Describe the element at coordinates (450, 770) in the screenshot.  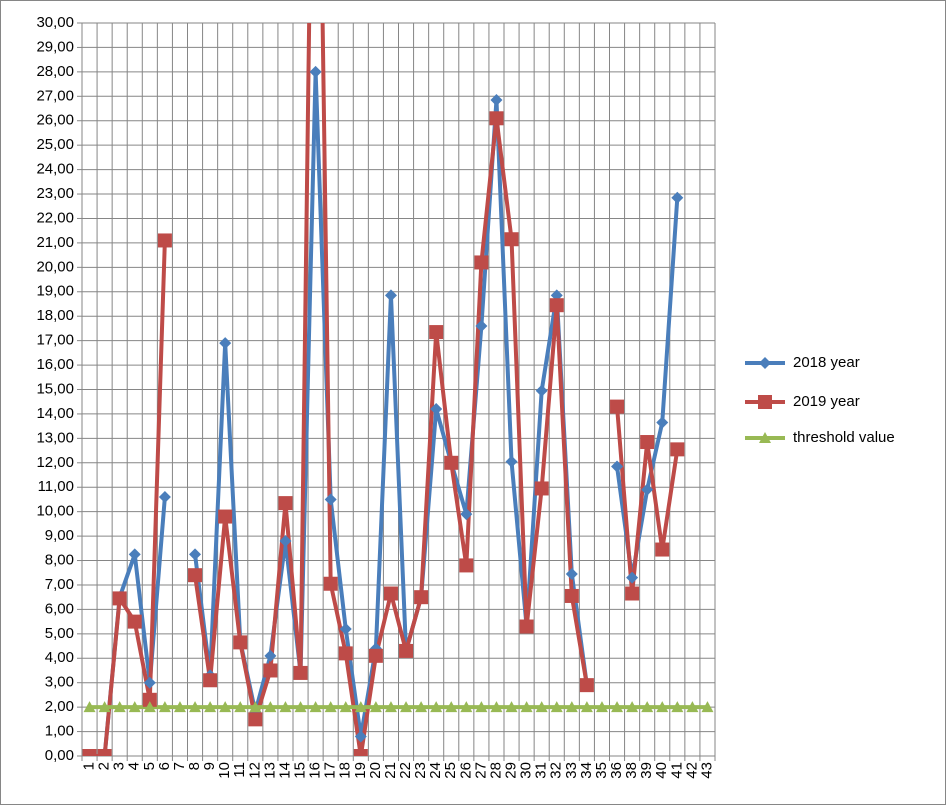
I see `x-tick-label: 25` at that location.